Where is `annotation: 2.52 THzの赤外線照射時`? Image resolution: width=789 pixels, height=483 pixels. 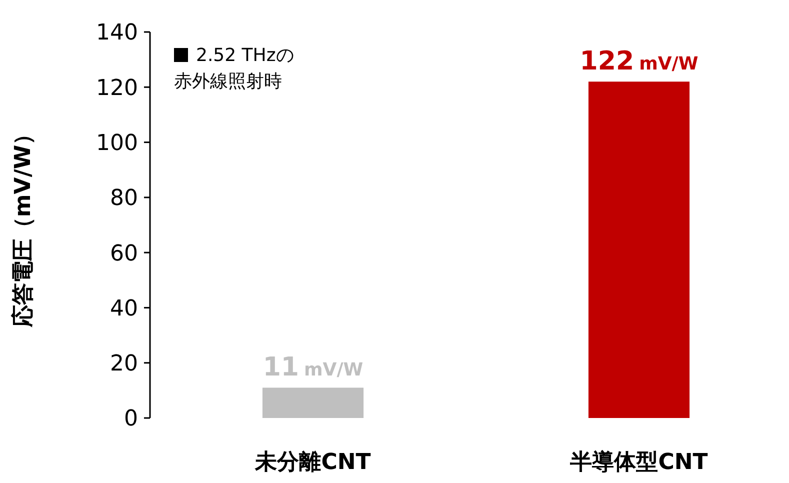 annotation: 2.52 THzの赤外線照射時 is located at coordinates (234, 68).